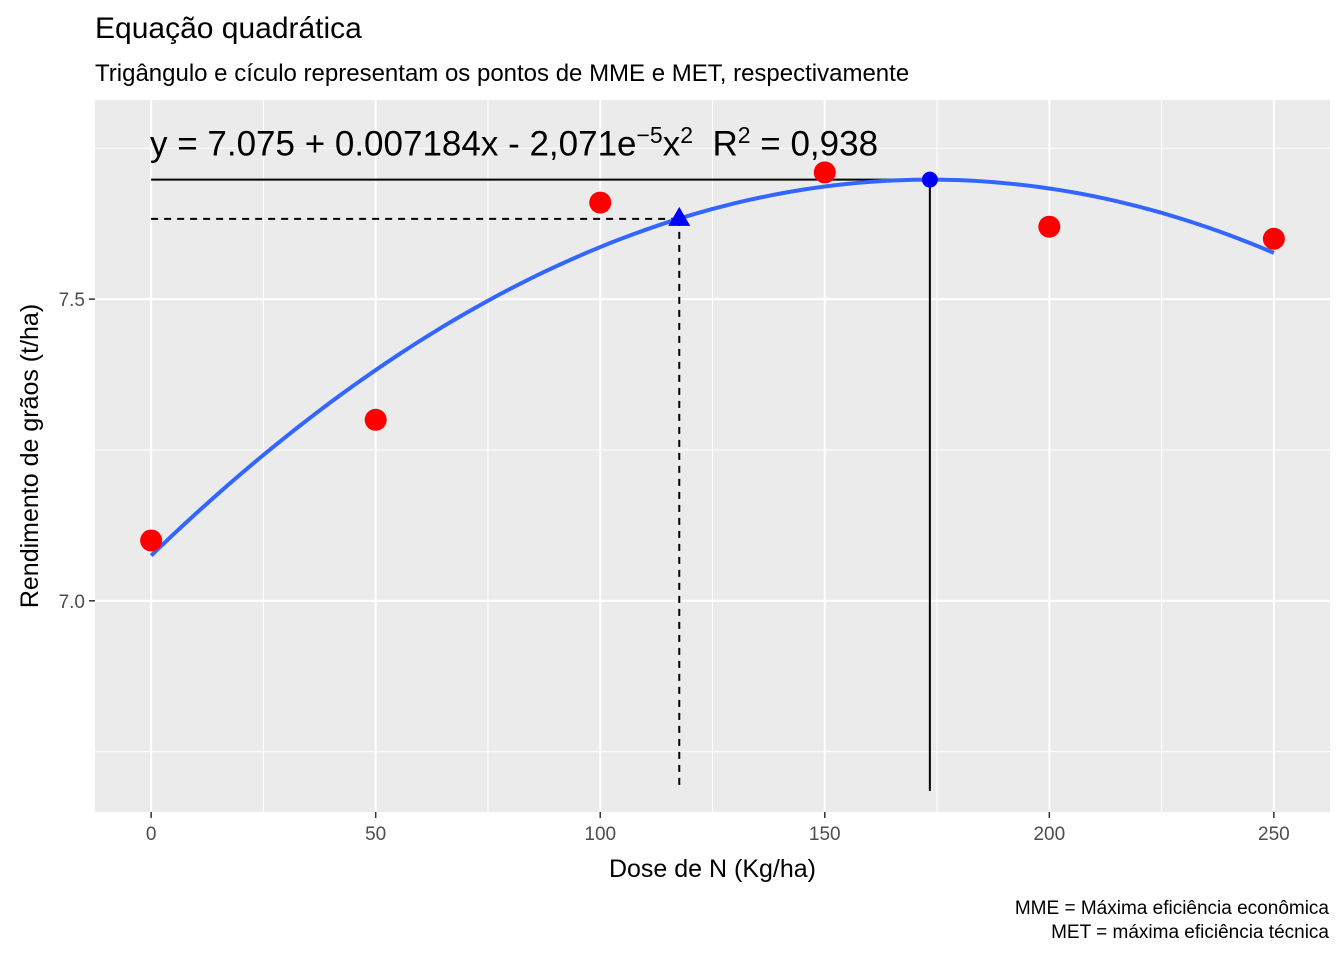  Describe the element at coordinates (375, 834) in the screenshot. I see `x-tick-label: 50` at that location.